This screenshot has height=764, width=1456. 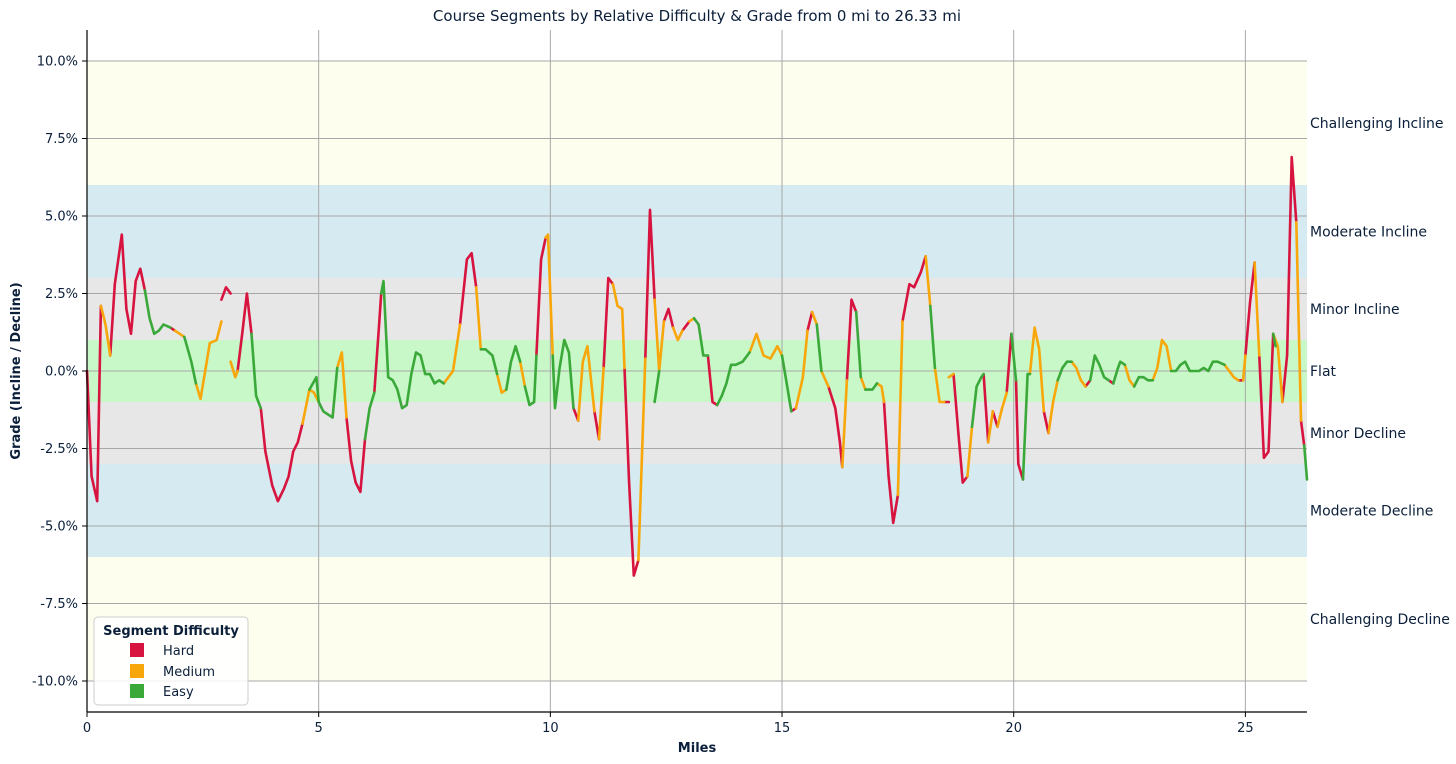 What do you see at coordinates (189, 672) in the screenshot?
I see `legend-label-medium: Medium` at bounding box center [189, 672].